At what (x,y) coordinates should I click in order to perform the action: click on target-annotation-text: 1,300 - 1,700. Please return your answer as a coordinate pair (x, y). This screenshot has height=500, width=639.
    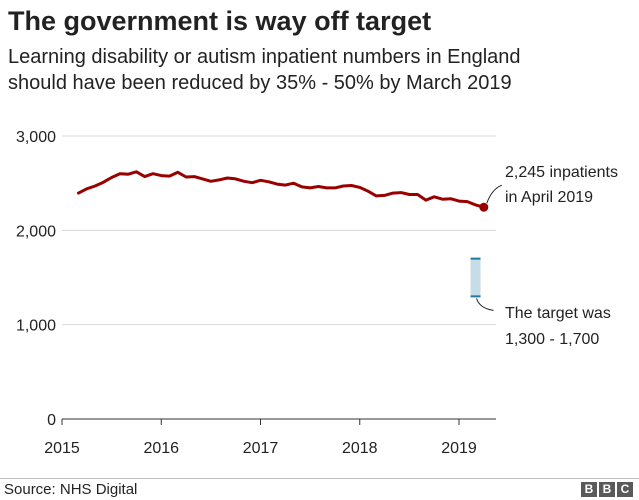
    Looking at the image, I should click on (552, 339).